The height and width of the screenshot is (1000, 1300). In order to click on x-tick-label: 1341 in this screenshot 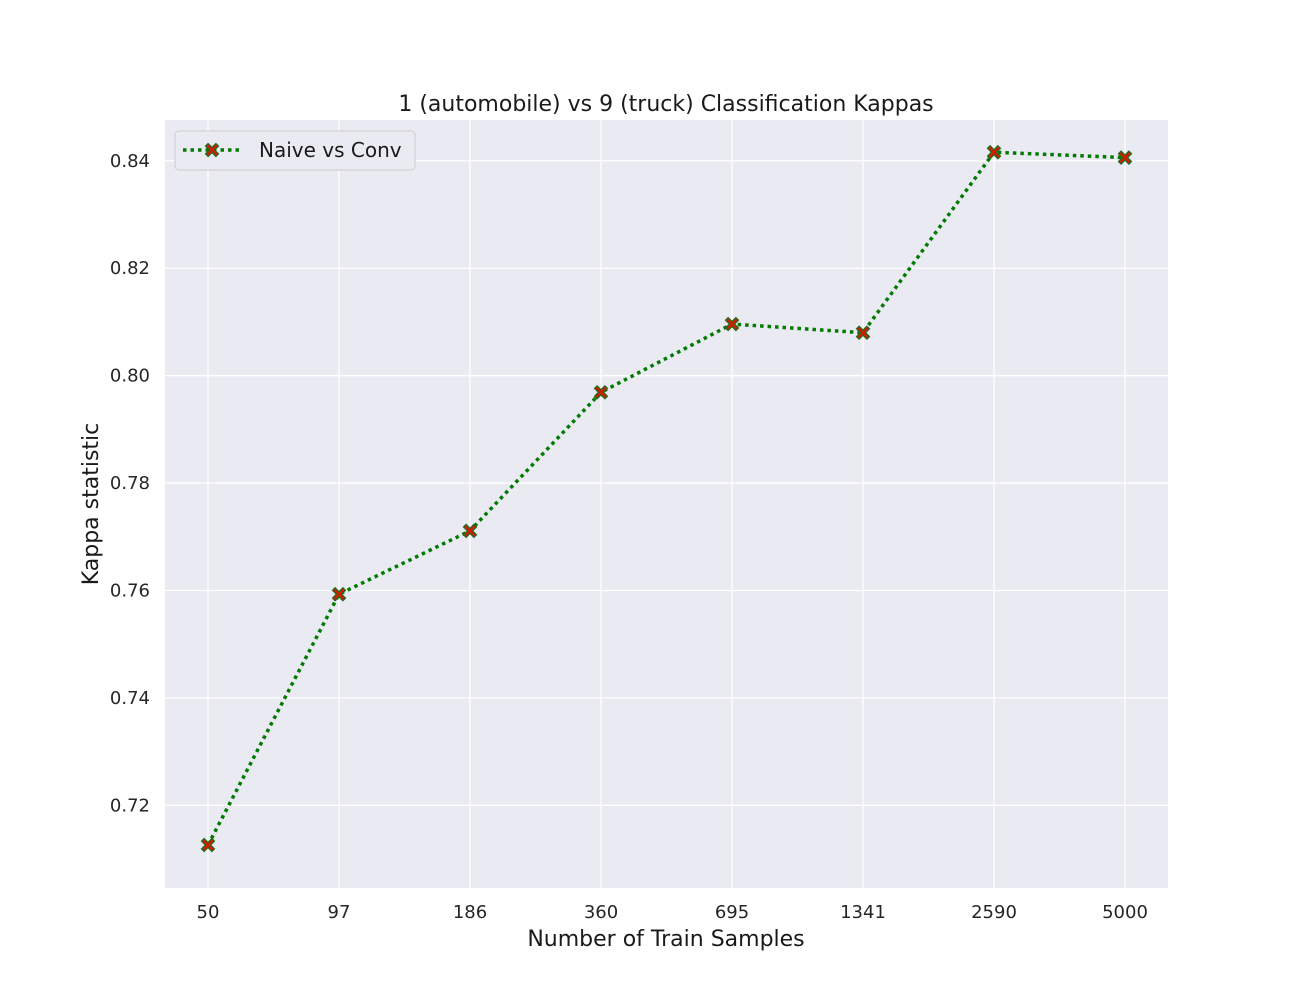, I will do `click(863, 912)`.